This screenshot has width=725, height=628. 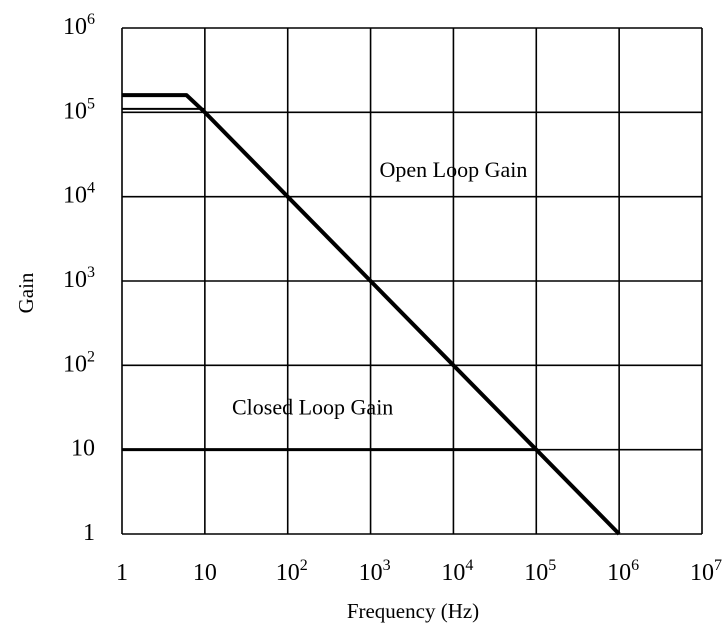 I want to click on x-tick-label: 10⁷, so click(x=706, y=571).